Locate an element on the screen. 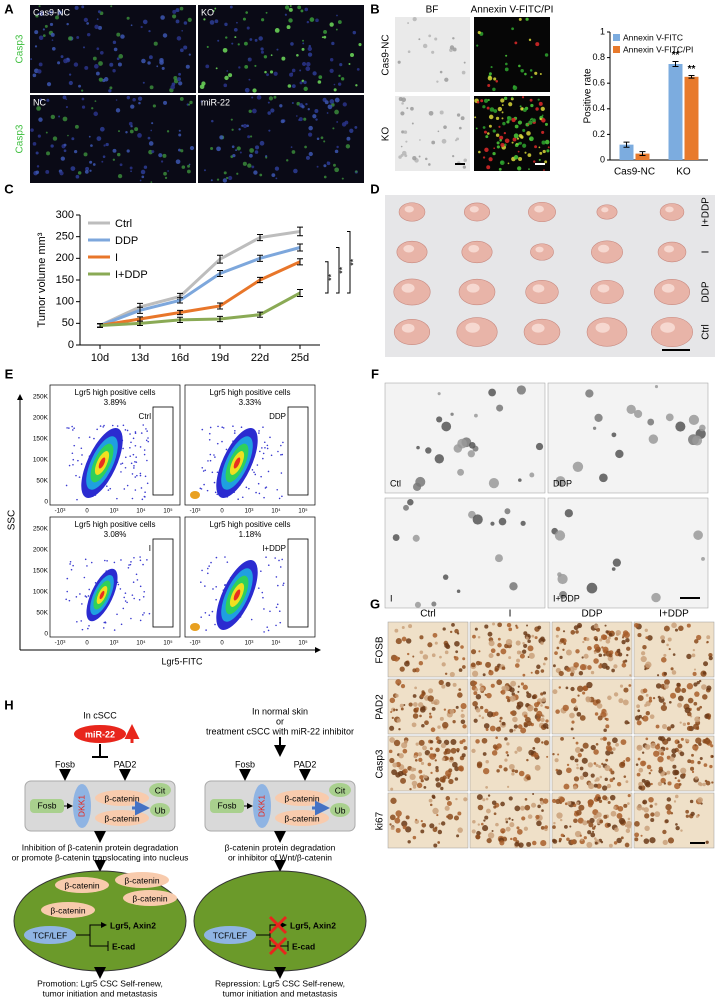  label: or inhibitor of Wnt/β-catenin is located at coordinates (280, 857).